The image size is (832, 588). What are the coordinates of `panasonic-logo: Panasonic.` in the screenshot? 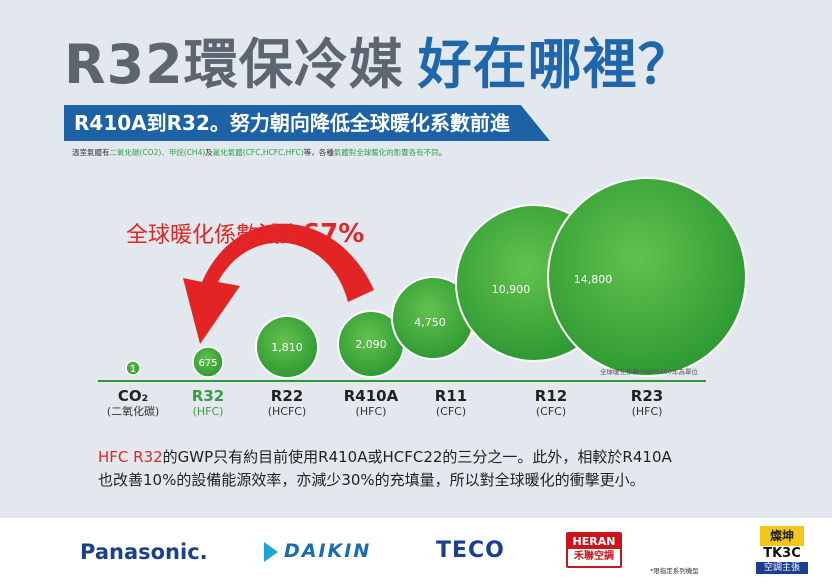 It's located at (144, 552).